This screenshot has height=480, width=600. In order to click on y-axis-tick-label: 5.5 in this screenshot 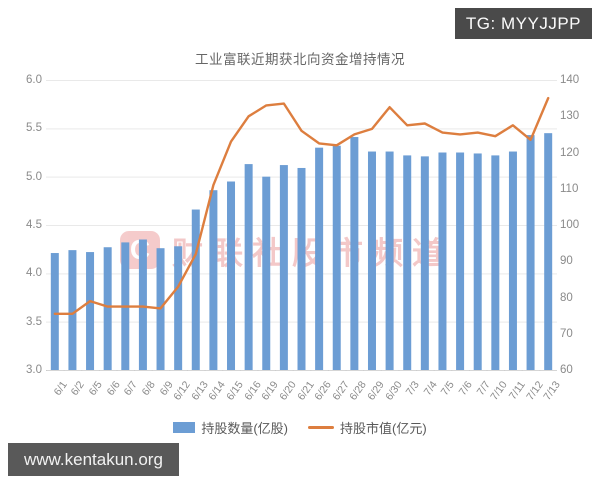, I will do `click(34, 128)`.